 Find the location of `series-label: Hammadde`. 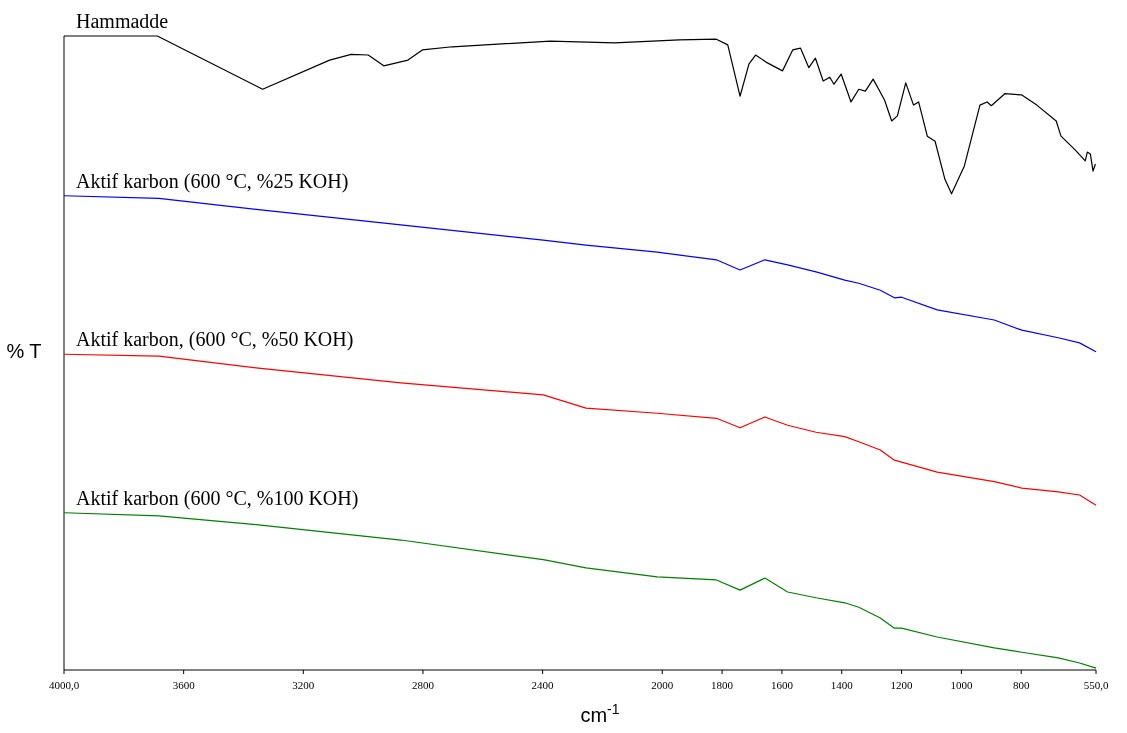

series-label: Hammadde is located at coordinates (122, 21).